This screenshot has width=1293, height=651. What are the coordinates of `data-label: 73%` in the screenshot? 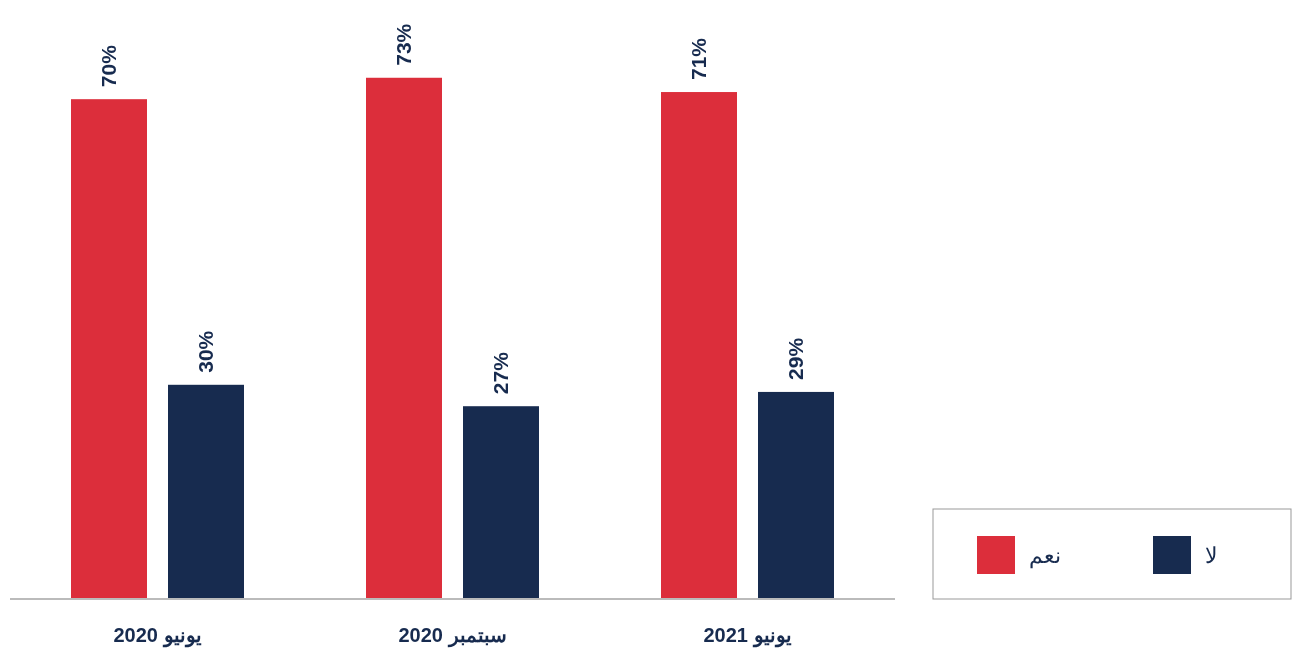 It's located at (403, 44).